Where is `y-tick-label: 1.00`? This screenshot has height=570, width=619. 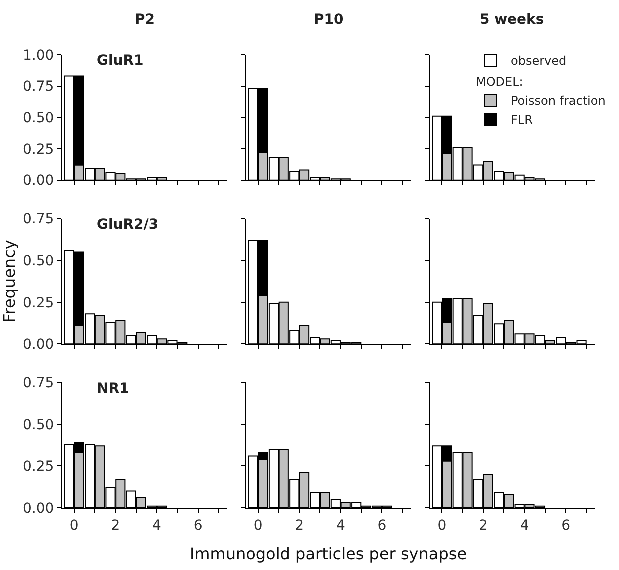
y-tick-label: 1.00 is located at coordinates (38, 56).